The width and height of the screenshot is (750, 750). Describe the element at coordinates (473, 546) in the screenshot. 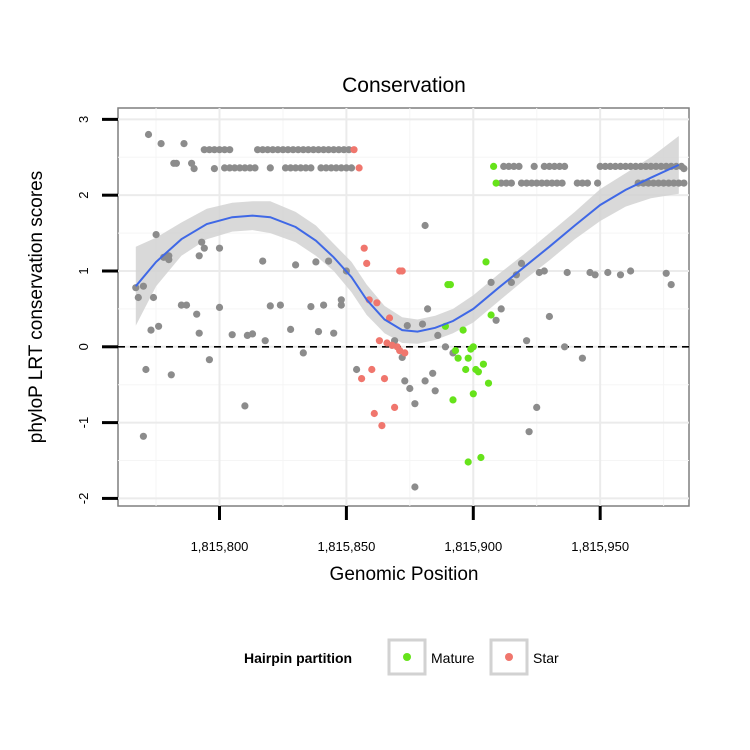

I see `x-tick-label: 1,815,900` at that location.